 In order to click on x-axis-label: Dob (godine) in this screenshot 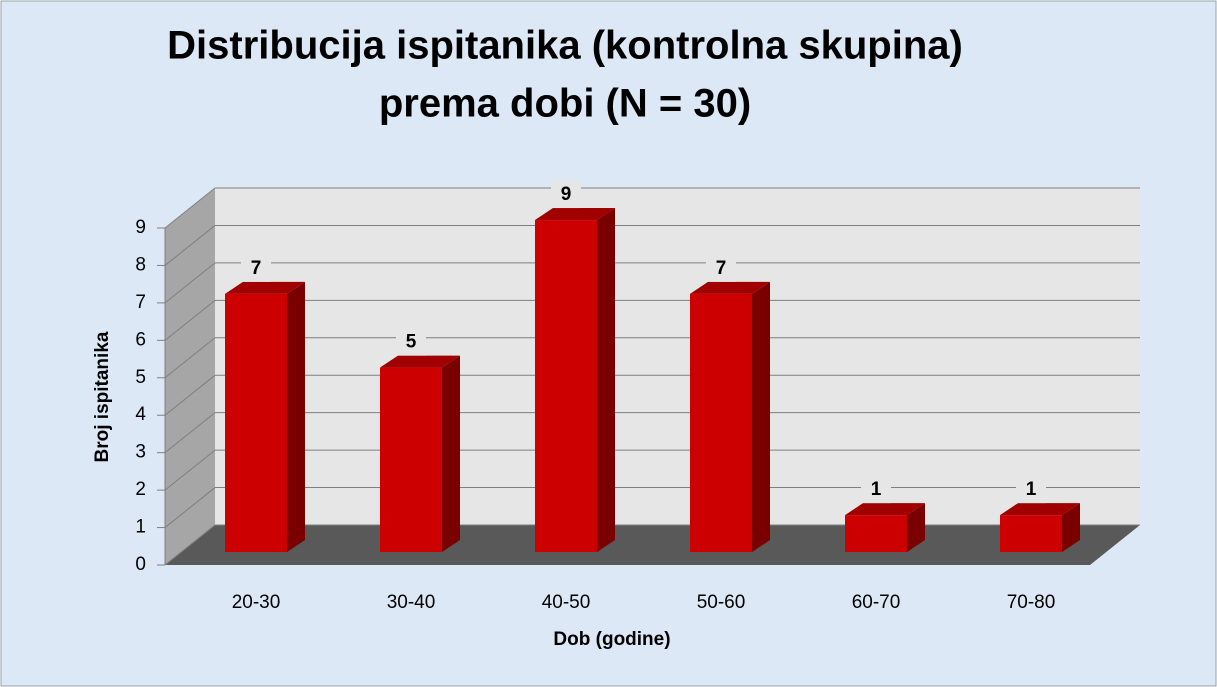, I will do `click(611, 639)`.